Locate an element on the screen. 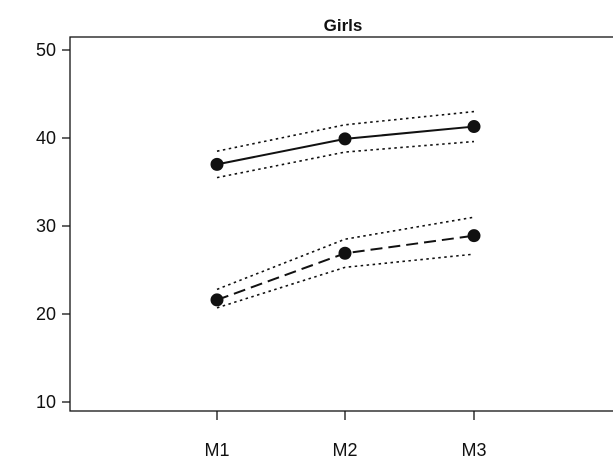  chart-title: Girls is located at coordinates (343, 25).